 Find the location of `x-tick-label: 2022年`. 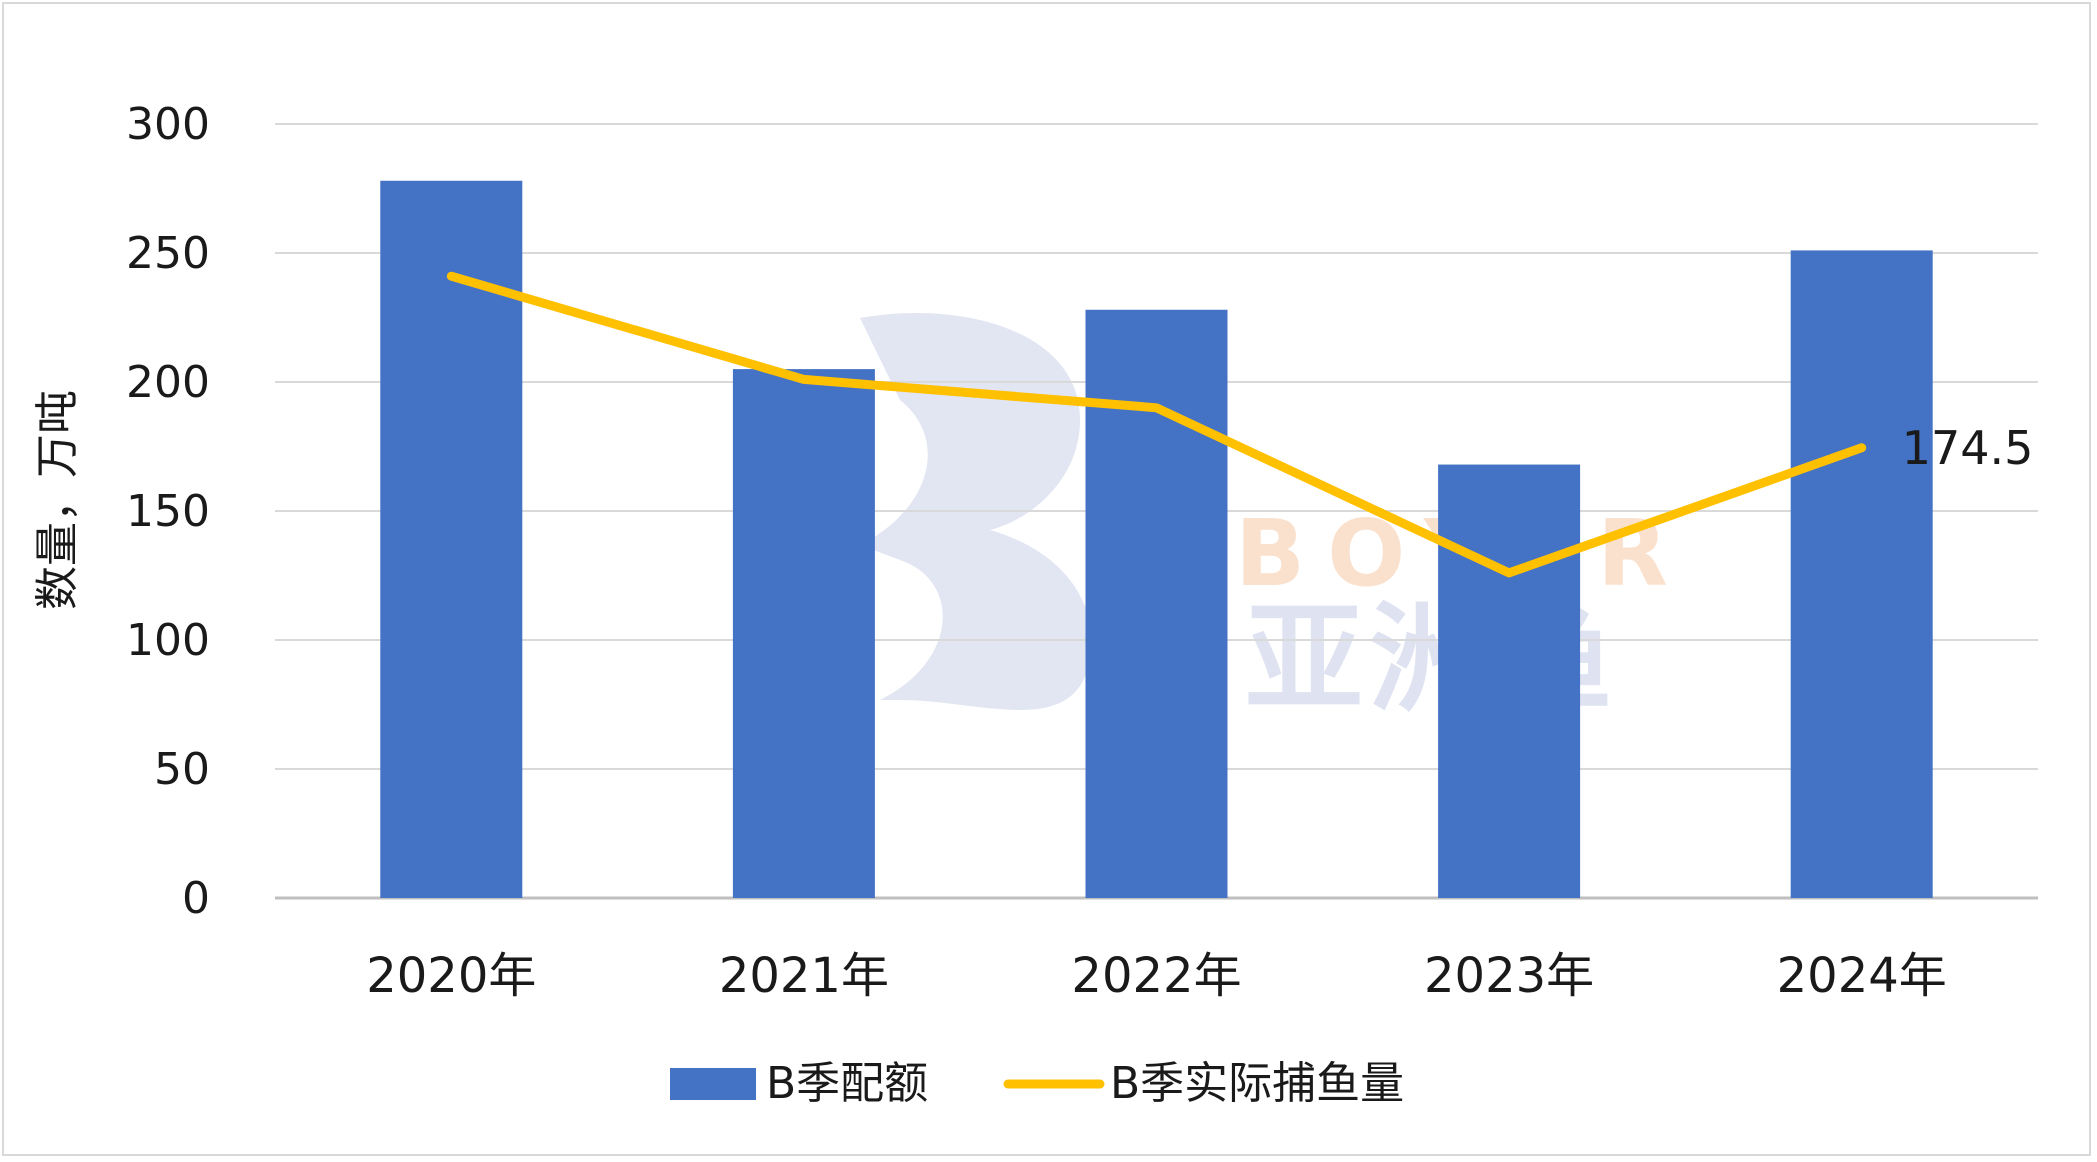

x-tick-label: 2022年 is located at coordinates (1156, 976).